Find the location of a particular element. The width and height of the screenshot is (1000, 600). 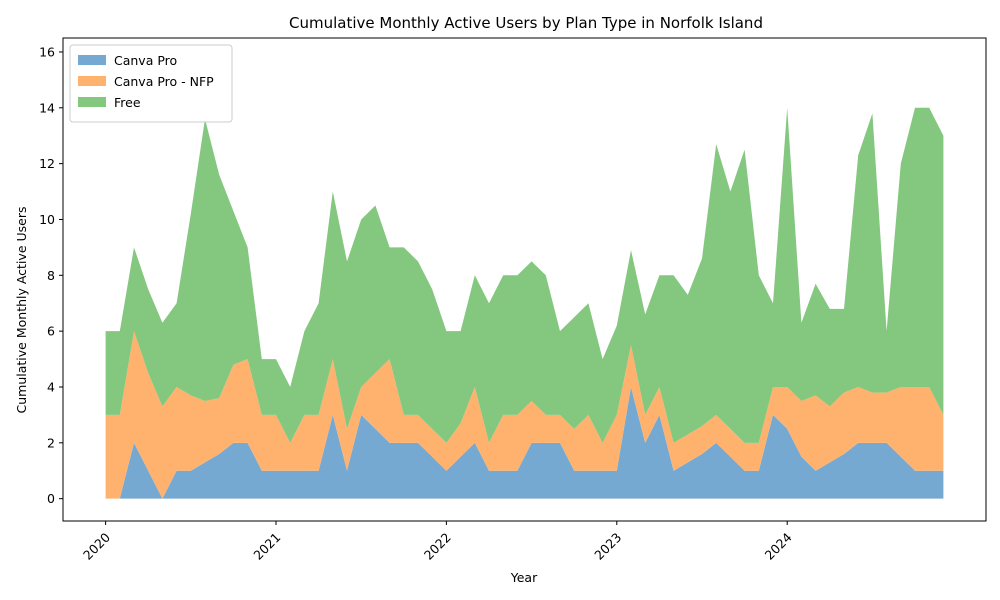

y-tick-label: 2 is located at coordinates (51, 442).